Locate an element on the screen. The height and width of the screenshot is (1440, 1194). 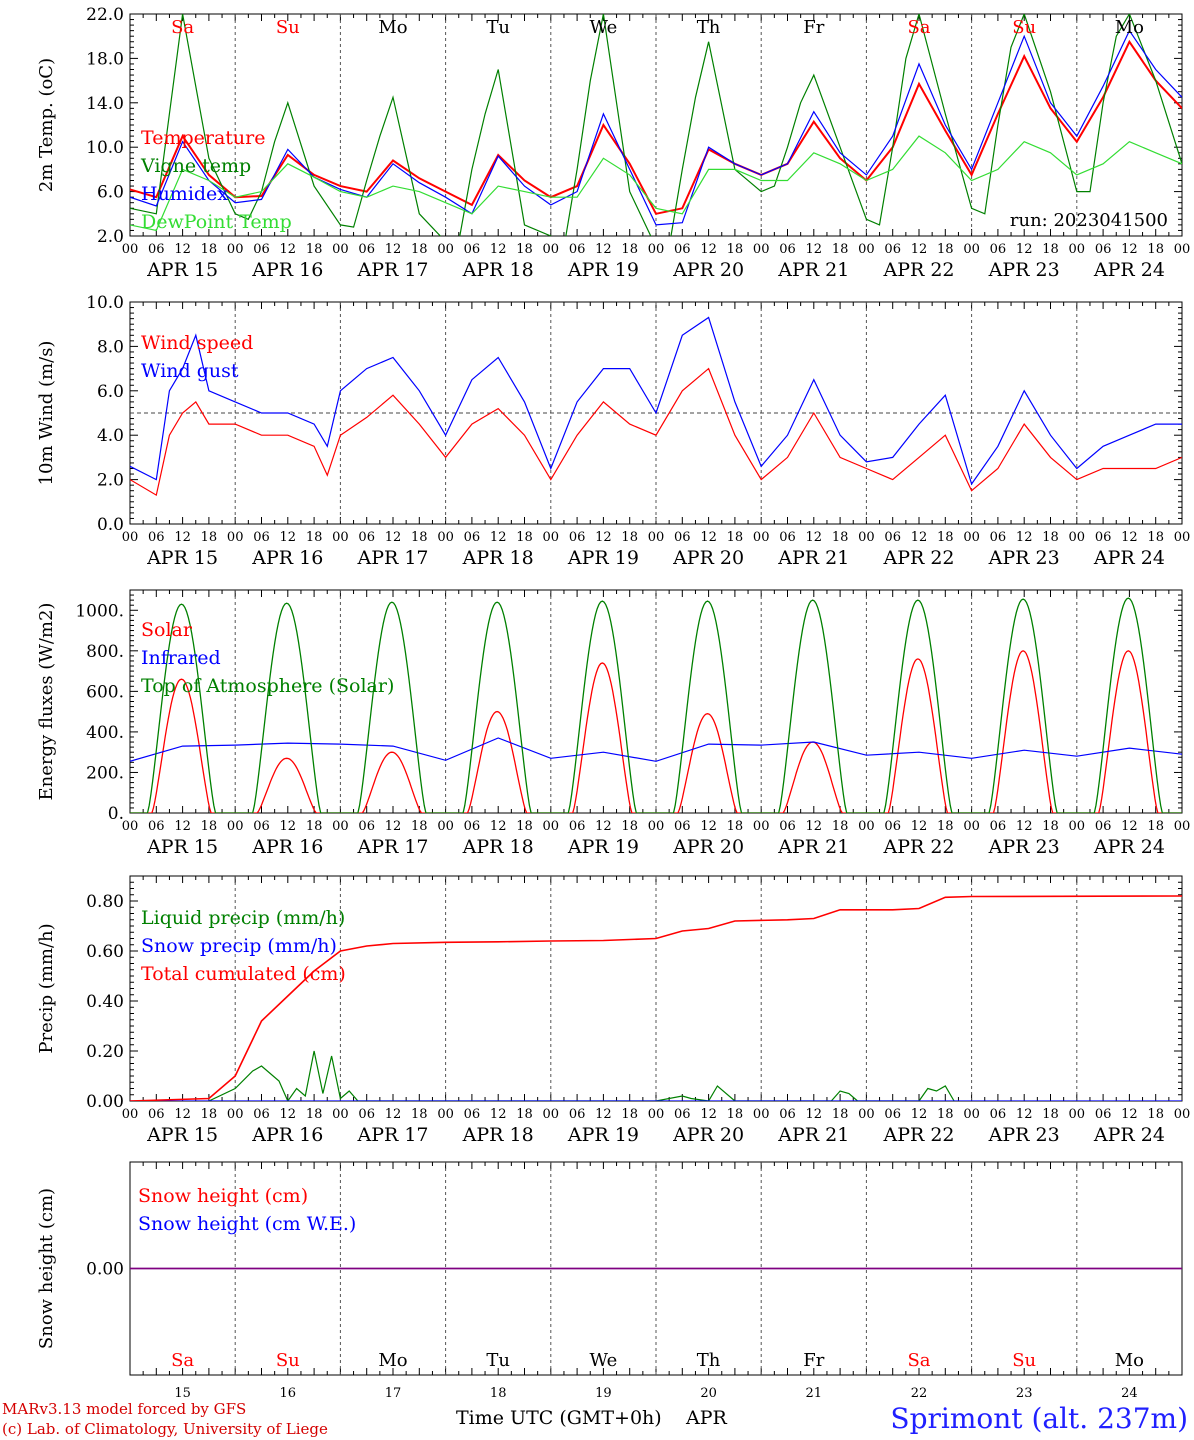
y-tick-label: 0.00 is located at coordinates (105, 1270).